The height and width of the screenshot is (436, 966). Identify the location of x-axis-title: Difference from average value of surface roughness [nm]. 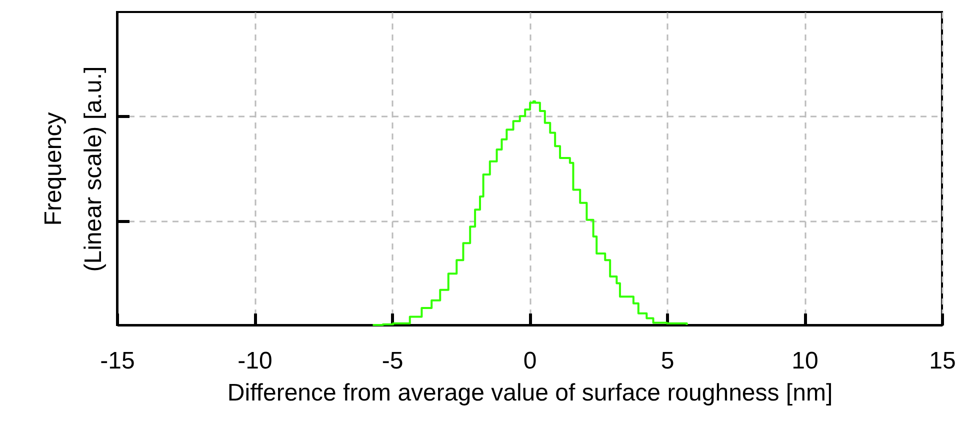
(530, 393).